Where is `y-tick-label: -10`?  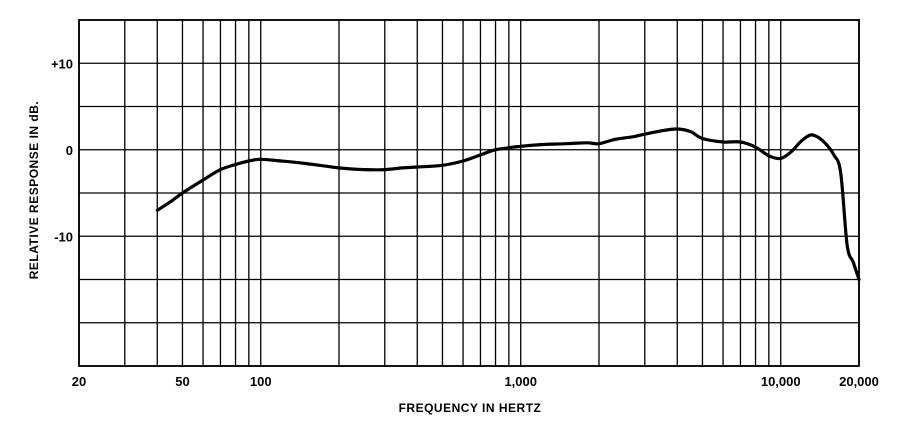 y-tick-label: -10 is located at coordinates (63, 236).